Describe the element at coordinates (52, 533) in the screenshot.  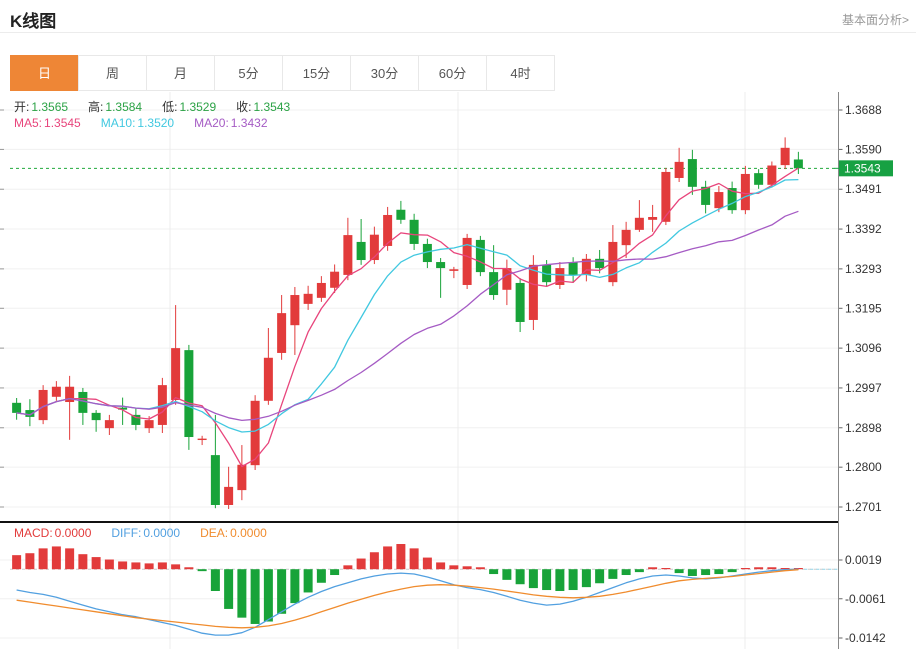
I see `macd-item-0: MACD: 0.0000` at that location.